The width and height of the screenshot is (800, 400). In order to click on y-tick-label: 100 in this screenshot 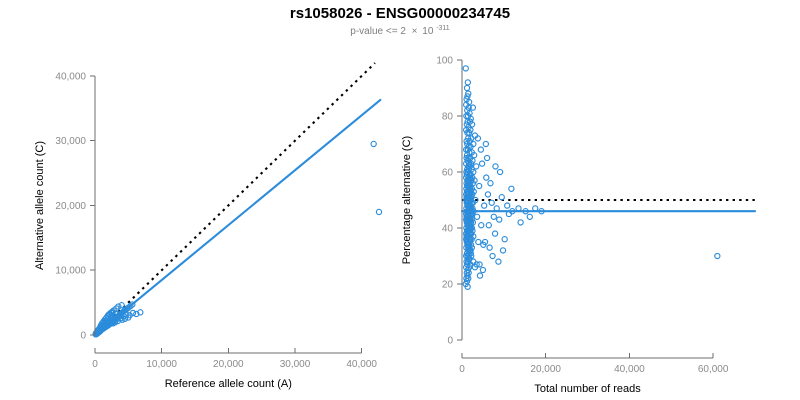, I will do `click(444, 61)`.